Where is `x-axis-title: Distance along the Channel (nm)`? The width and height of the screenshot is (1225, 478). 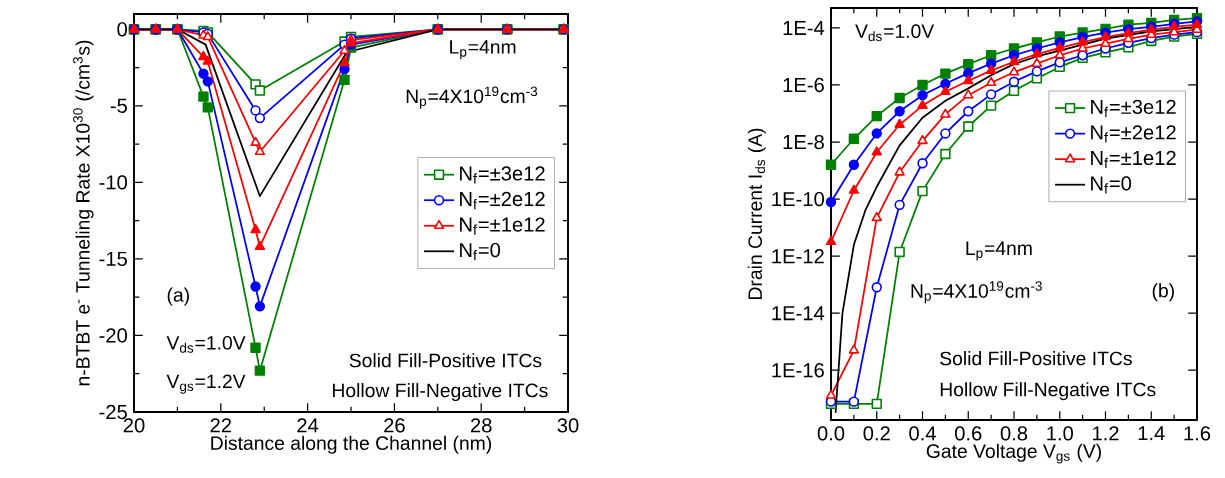
x-axis-title: Distance along the Channel (nm) is located at coordinates (351, 444).